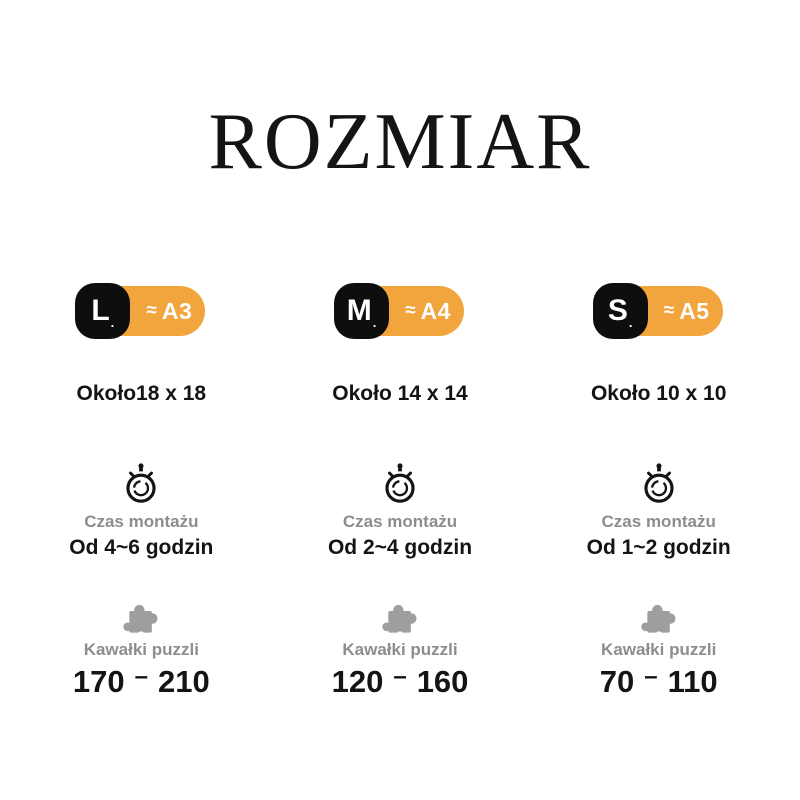 The width and height of the screenshot is (800, 800). What do you see at coordinates (100, 310) in the screenshot?
I see `size-letter: L` at bounding box center [100, 310].